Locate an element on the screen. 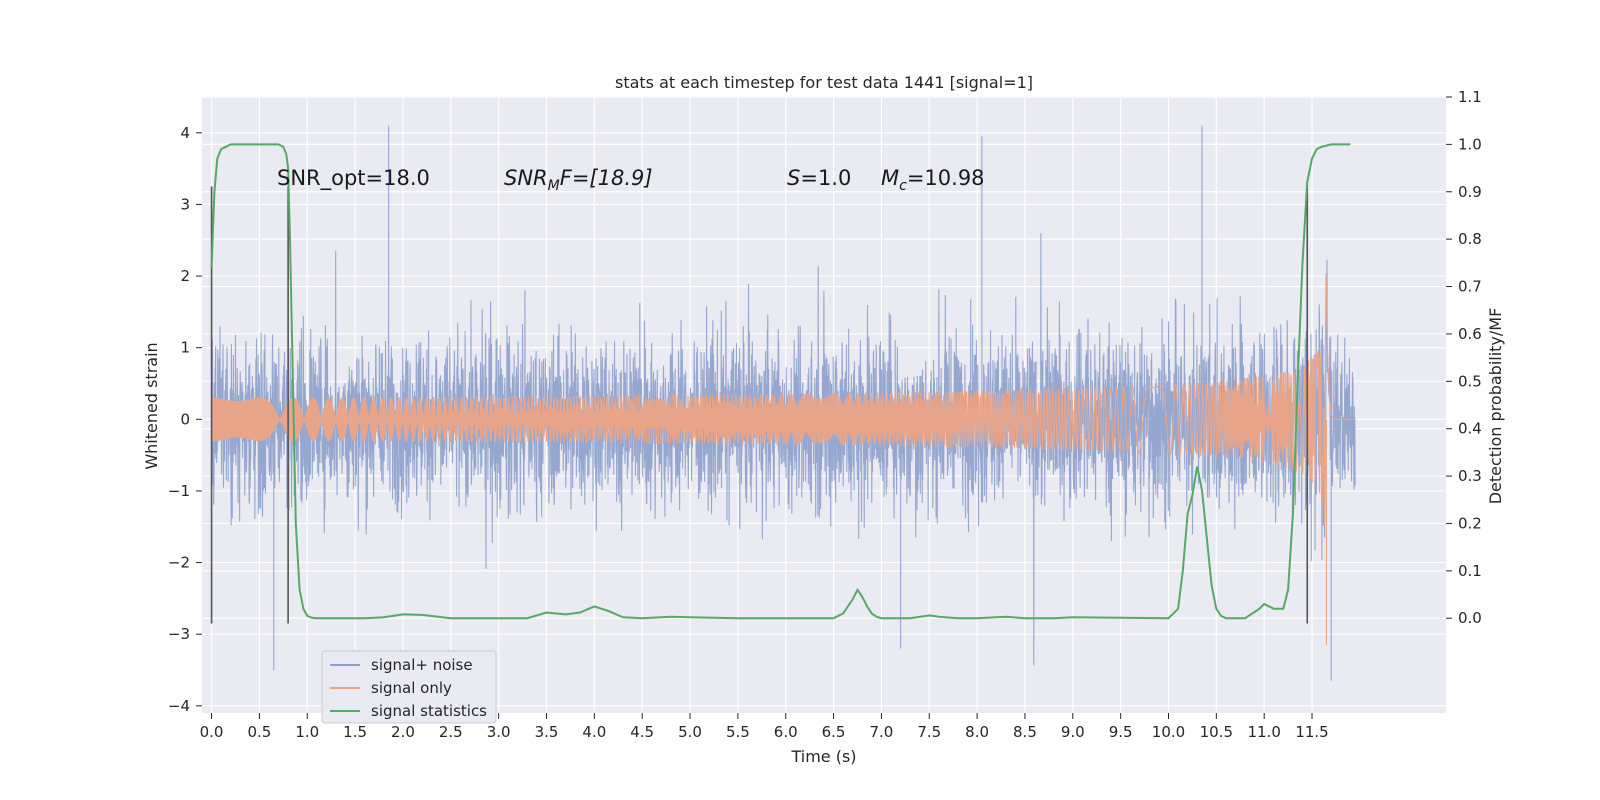  x-tick-label: 1.5 is located at coordinates (355, 732).